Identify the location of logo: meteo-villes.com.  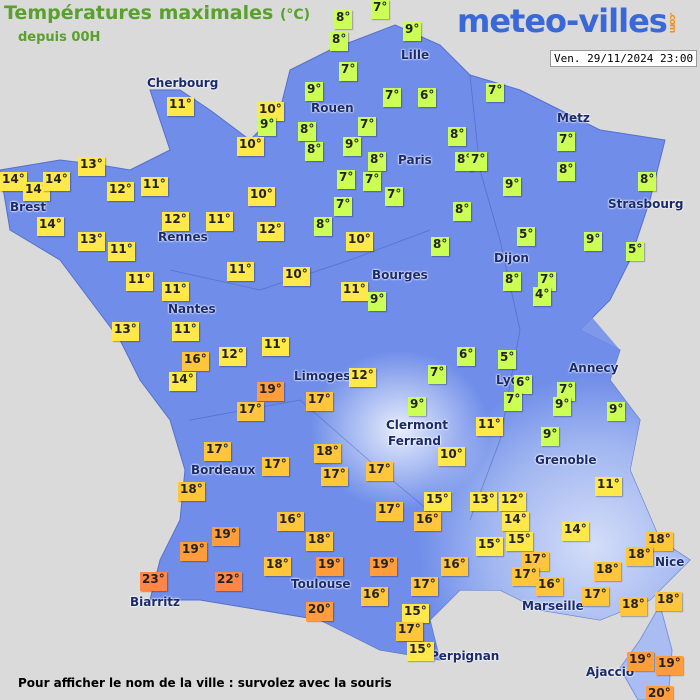
(567, 21).